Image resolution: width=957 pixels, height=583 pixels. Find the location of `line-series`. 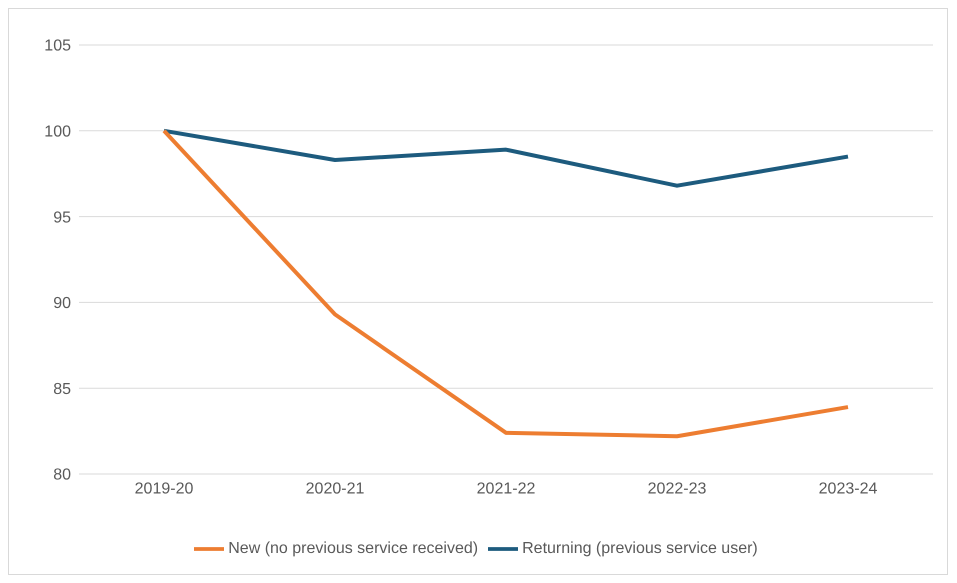

line-series is located at coordinates (506, 158).